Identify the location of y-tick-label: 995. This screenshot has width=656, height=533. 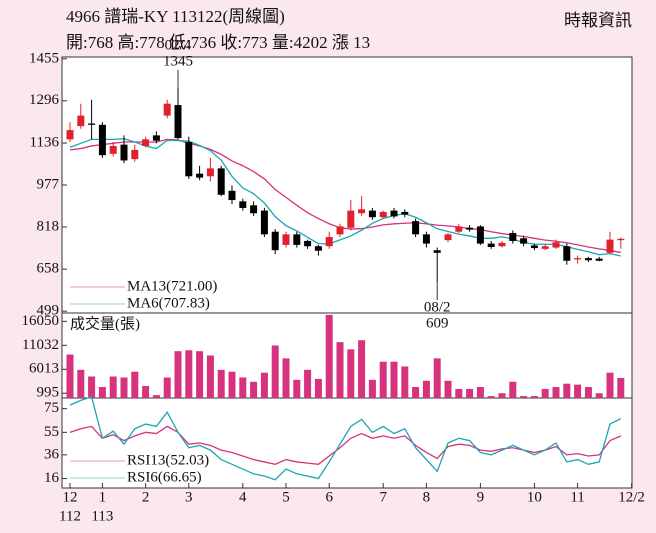
(48, 393).